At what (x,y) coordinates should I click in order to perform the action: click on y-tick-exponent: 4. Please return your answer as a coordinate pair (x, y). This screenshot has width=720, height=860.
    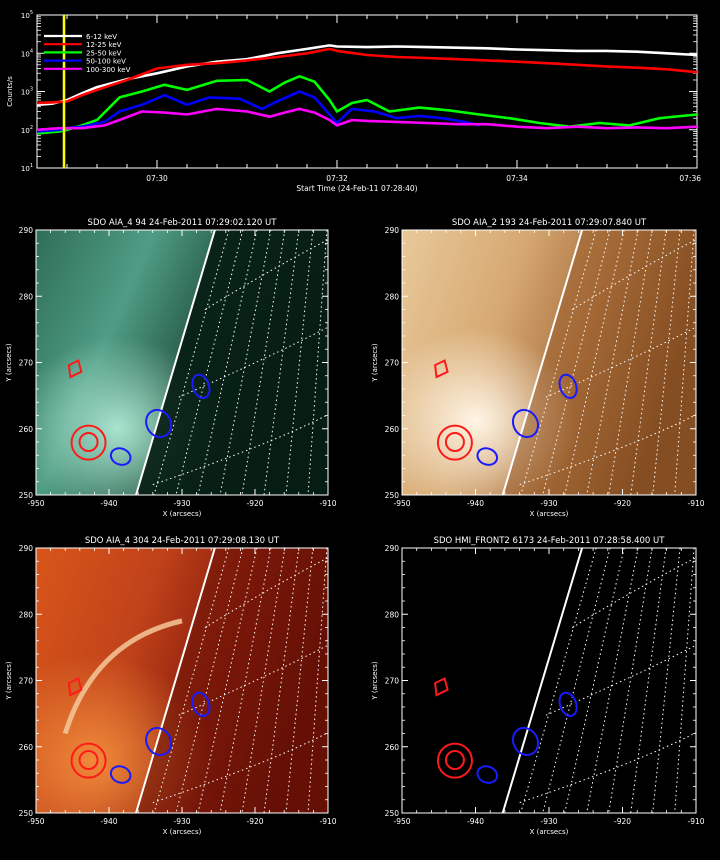
    Looking at the image, I should click on (31, 51).